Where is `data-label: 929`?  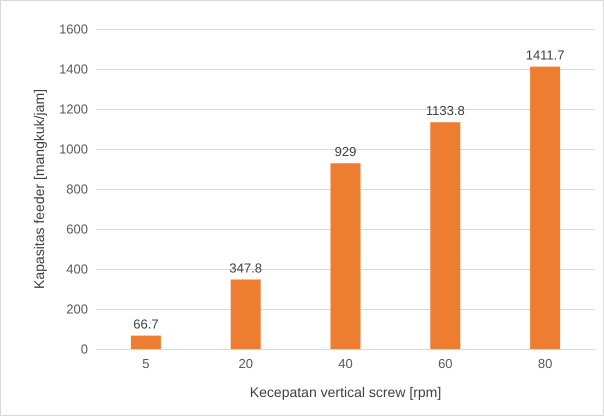 data-label: 929 is located at coordinates (345, 152).